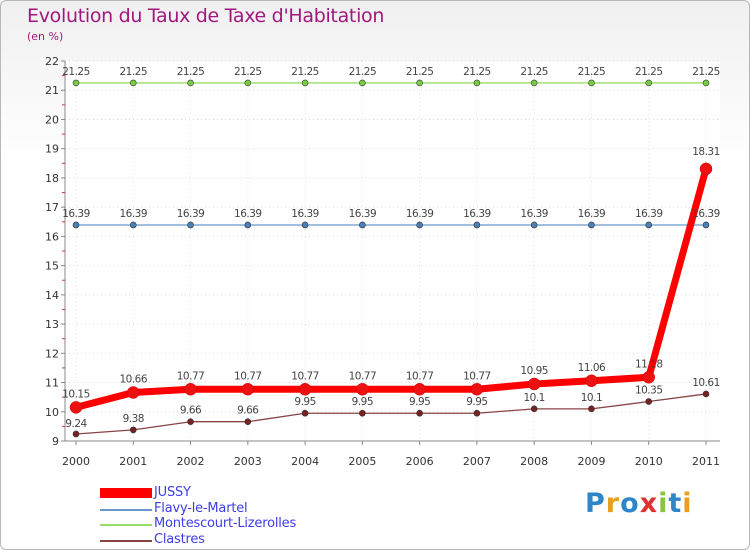  I want to click on data-label: 10.66, so click(133, 379).